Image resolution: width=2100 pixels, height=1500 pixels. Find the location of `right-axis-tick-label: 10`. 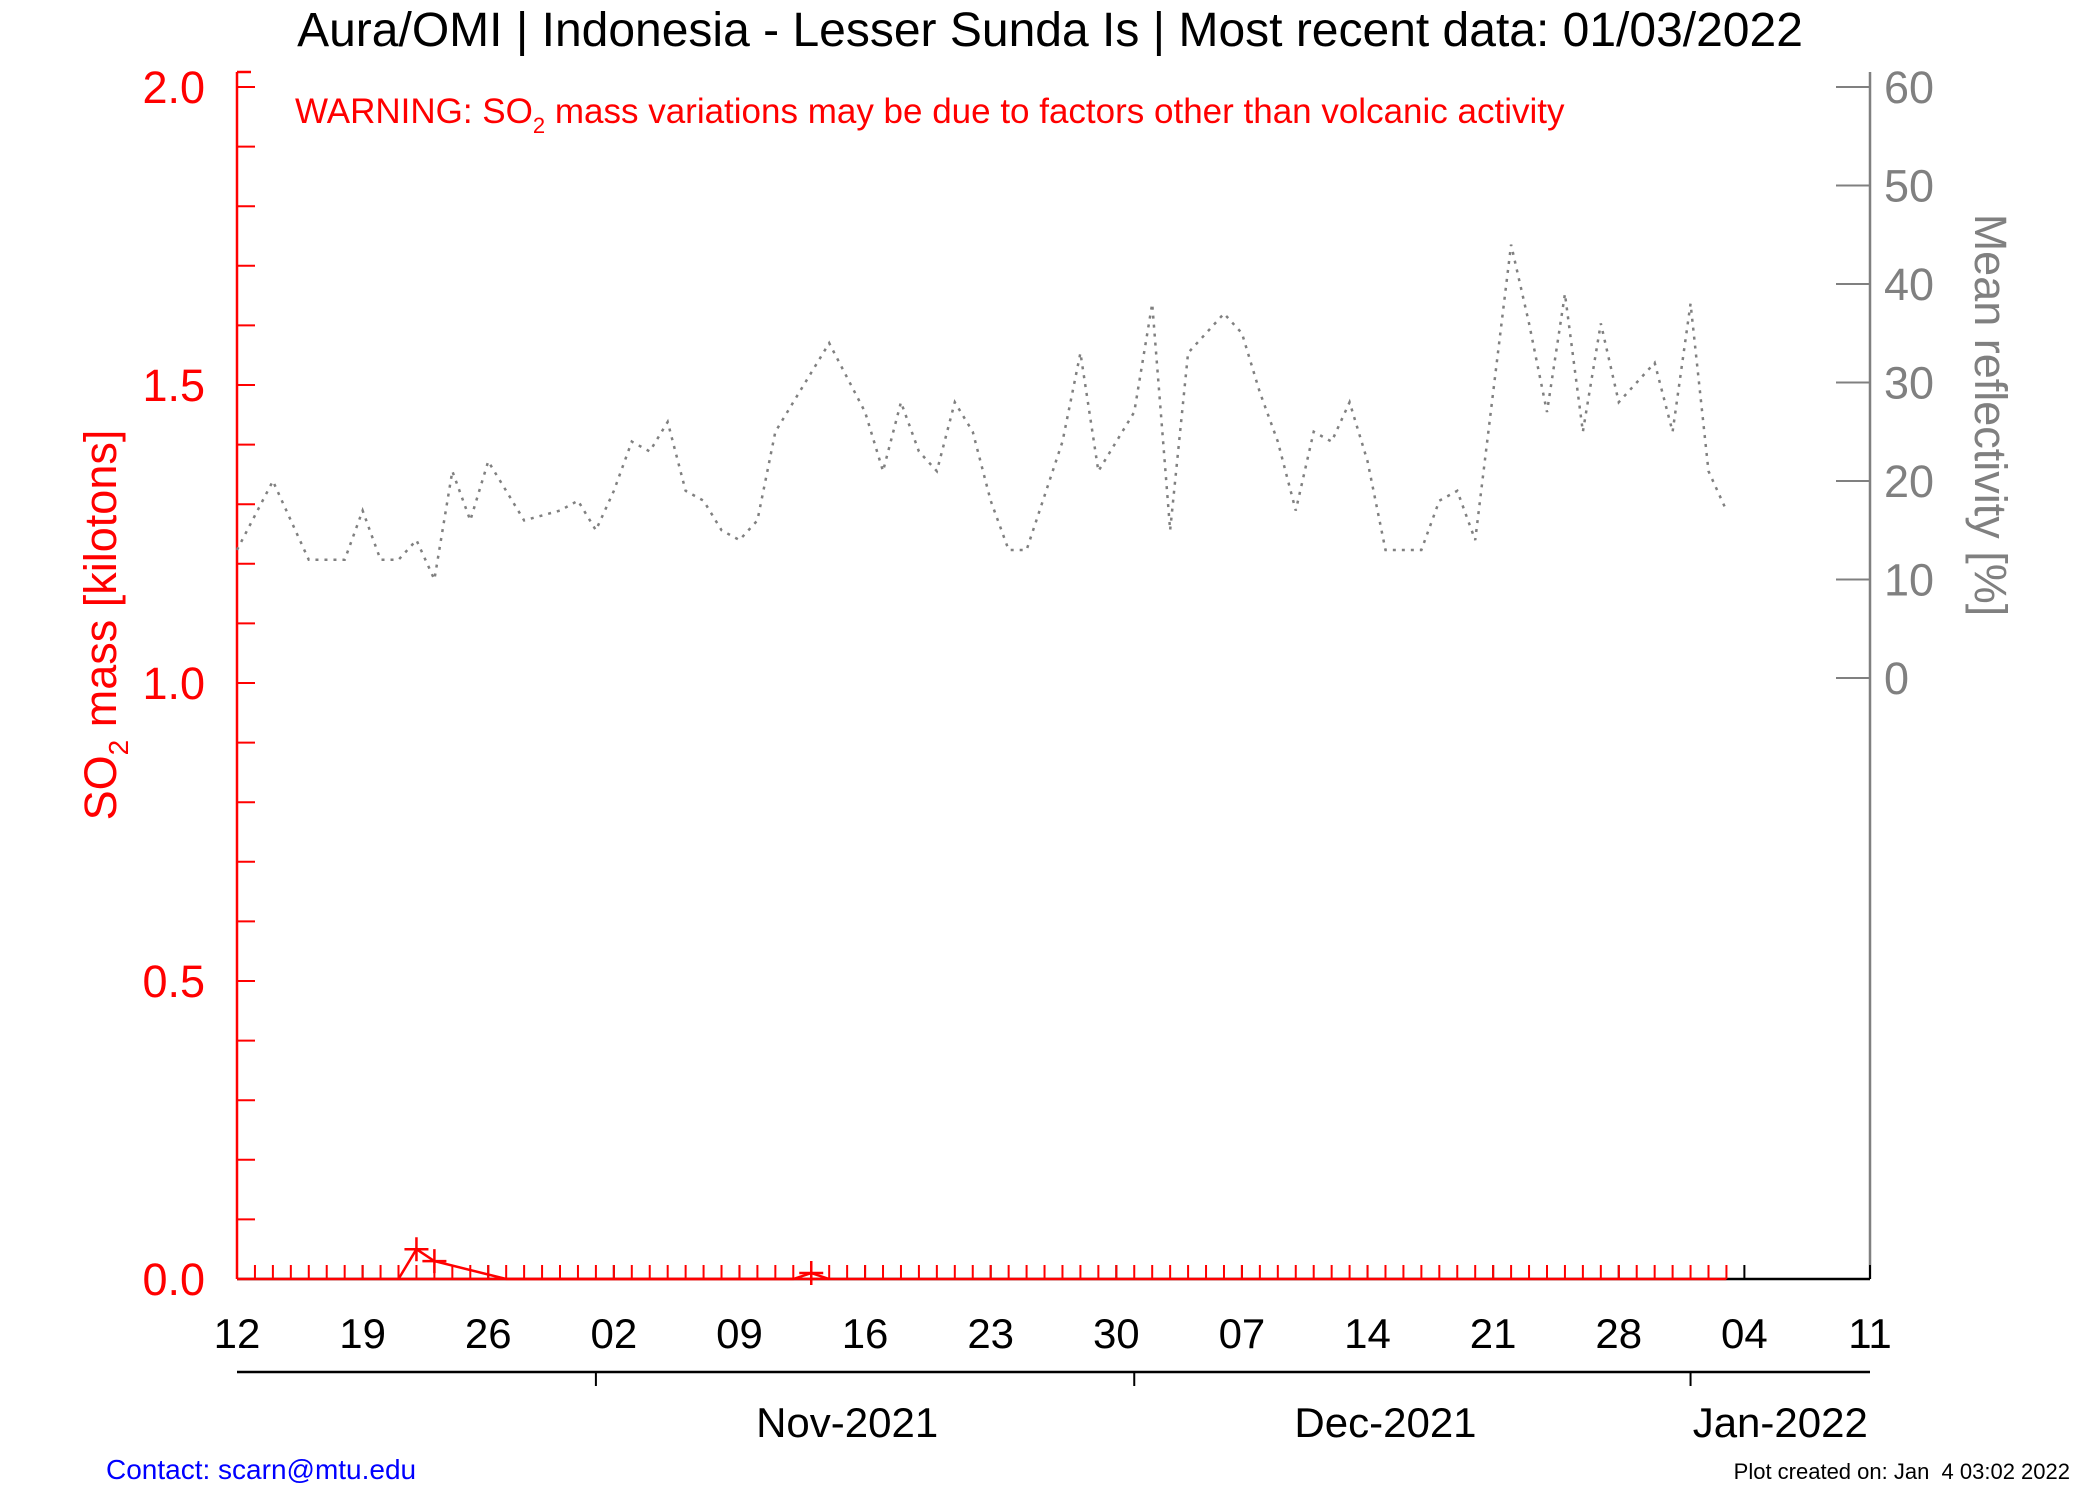

right-axis-tick-label: 10 is located at coordinates (1909, 580).